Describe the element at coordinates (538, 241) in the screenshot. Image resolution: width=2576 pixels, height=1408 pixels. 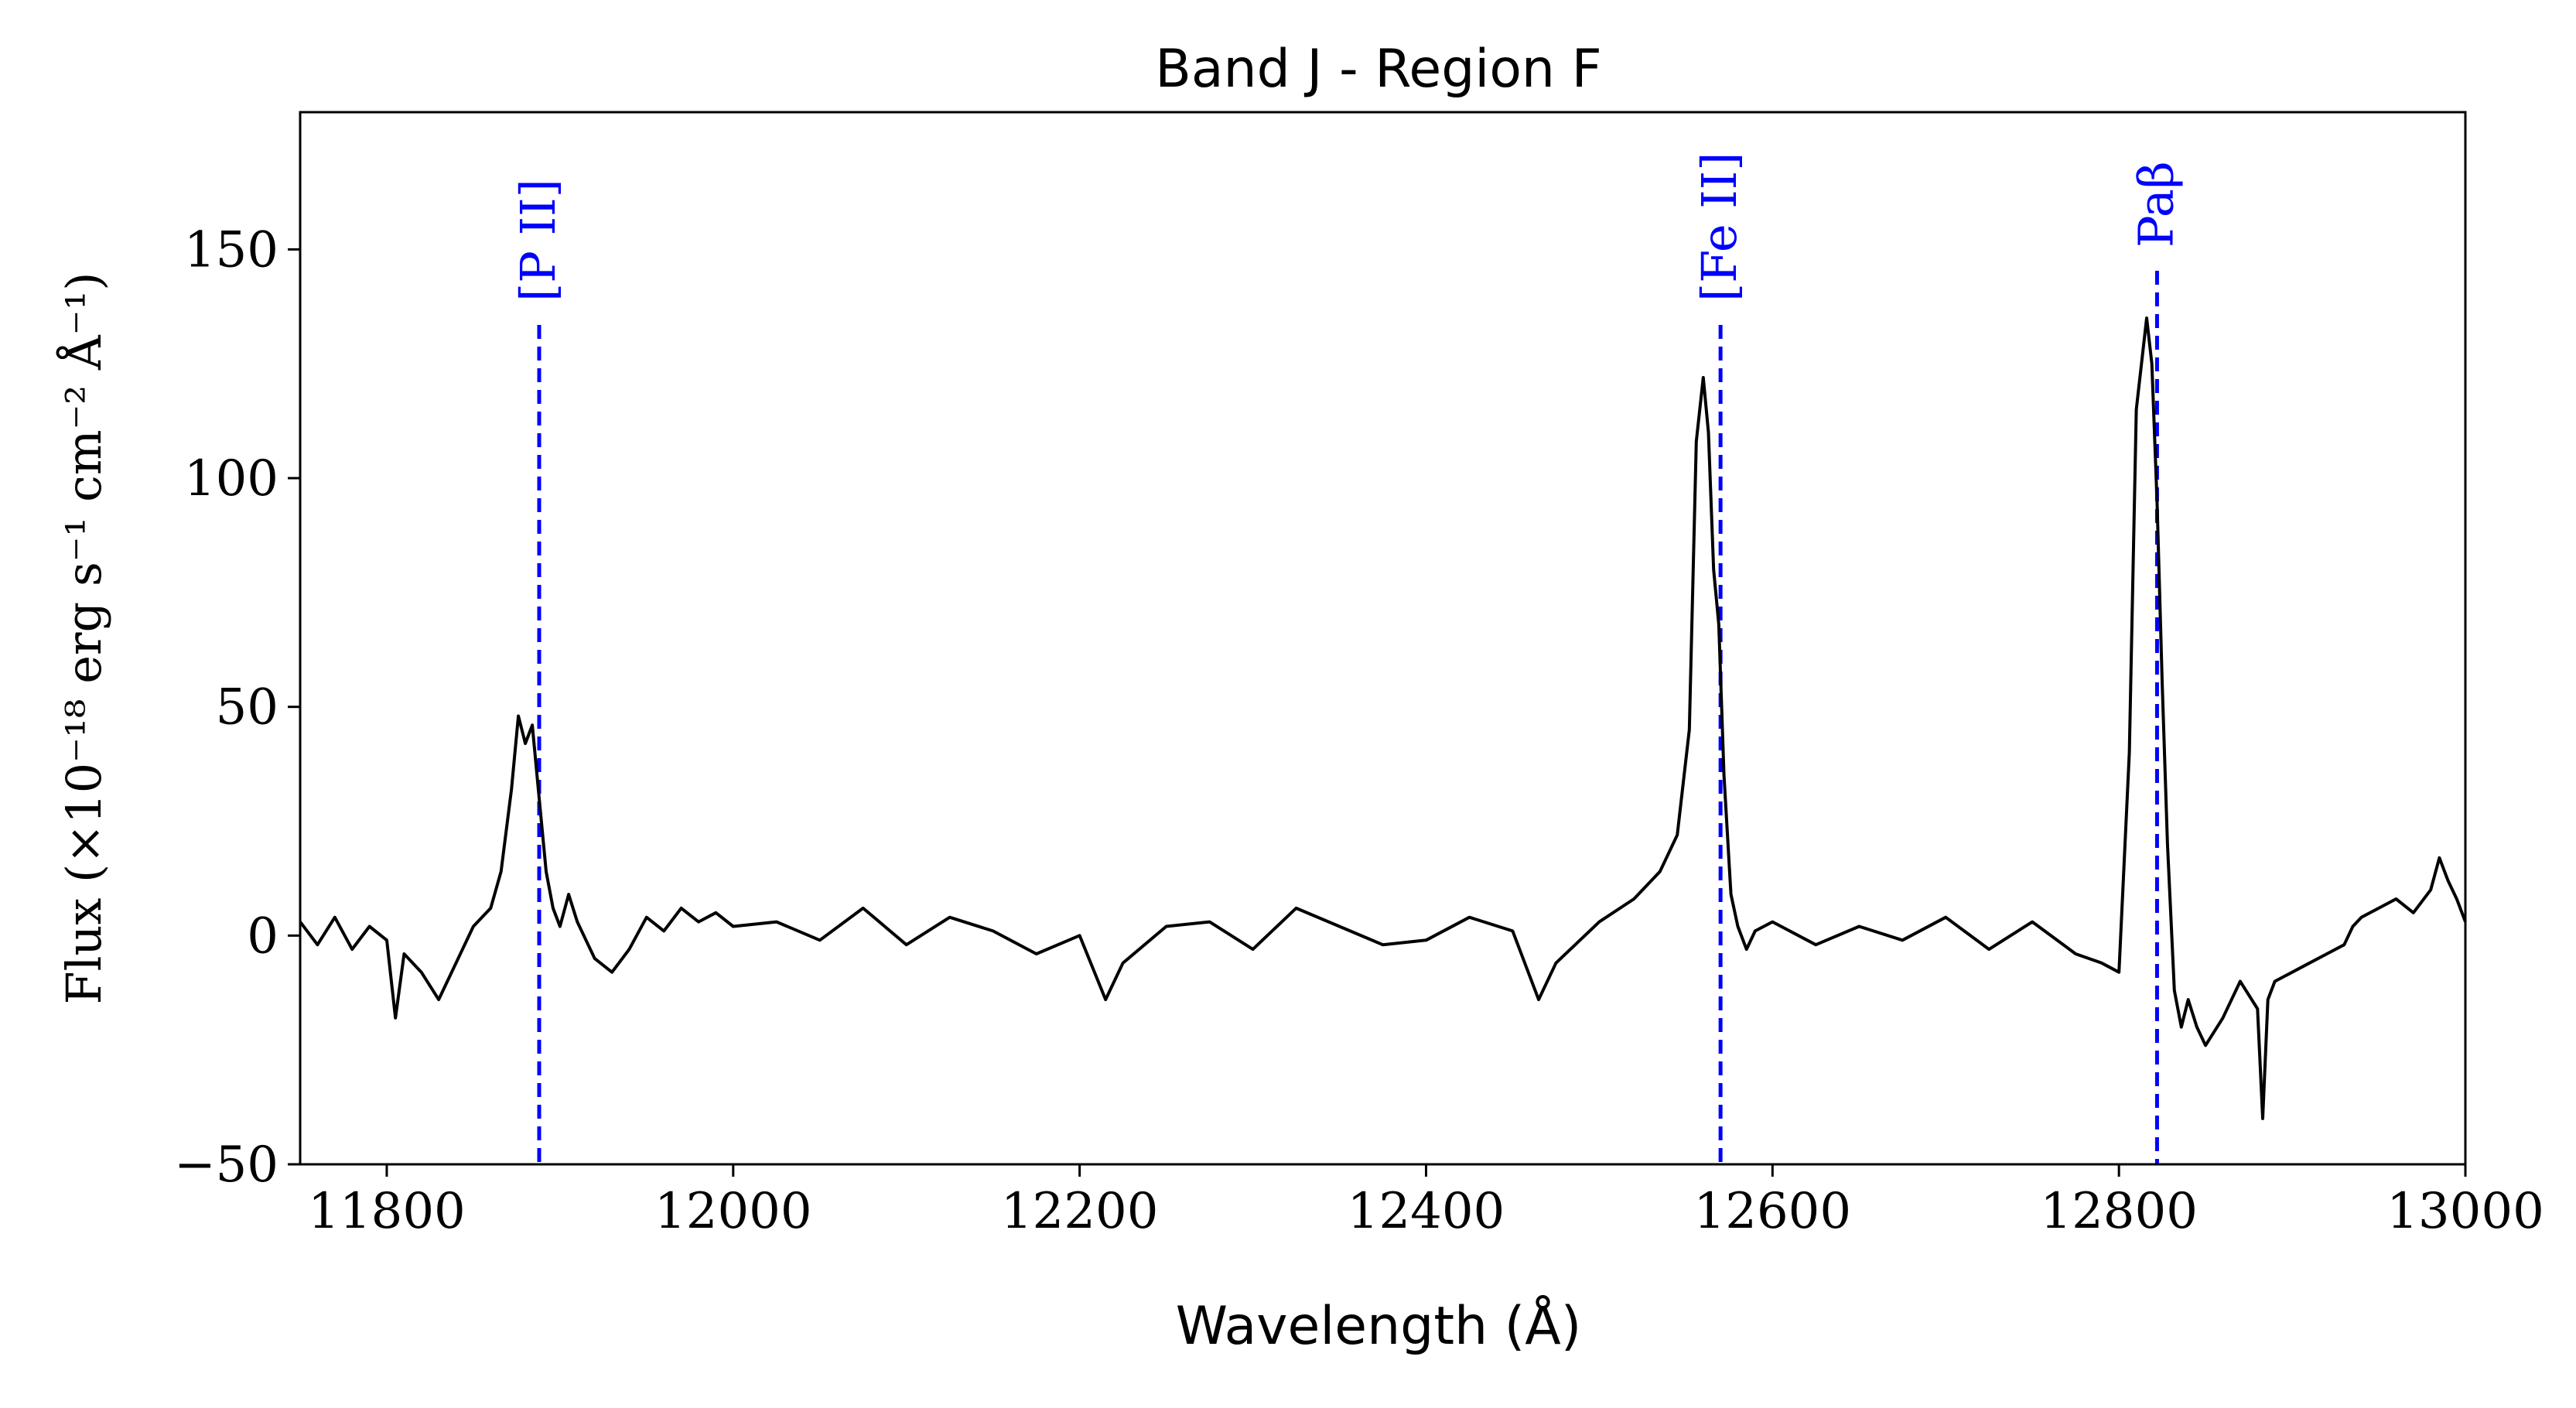
I see `emission-line-label: [P II]` at that location.